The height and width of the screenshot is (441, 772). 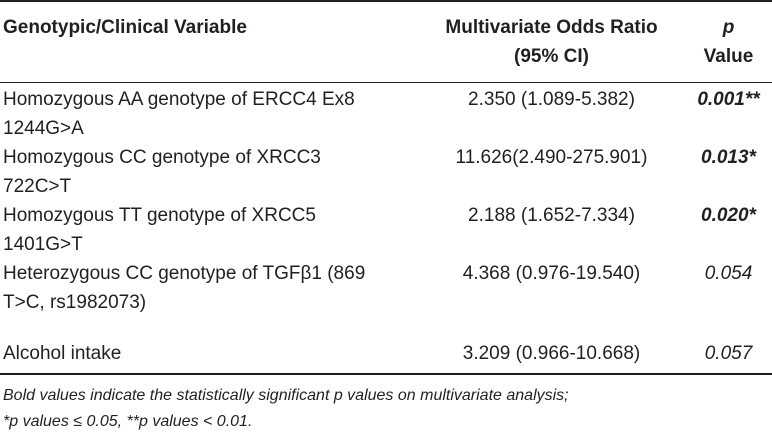 I want to click on row-variable-line1: Homozygous CC genotype of XRCC3, so click(x=162, y=157).